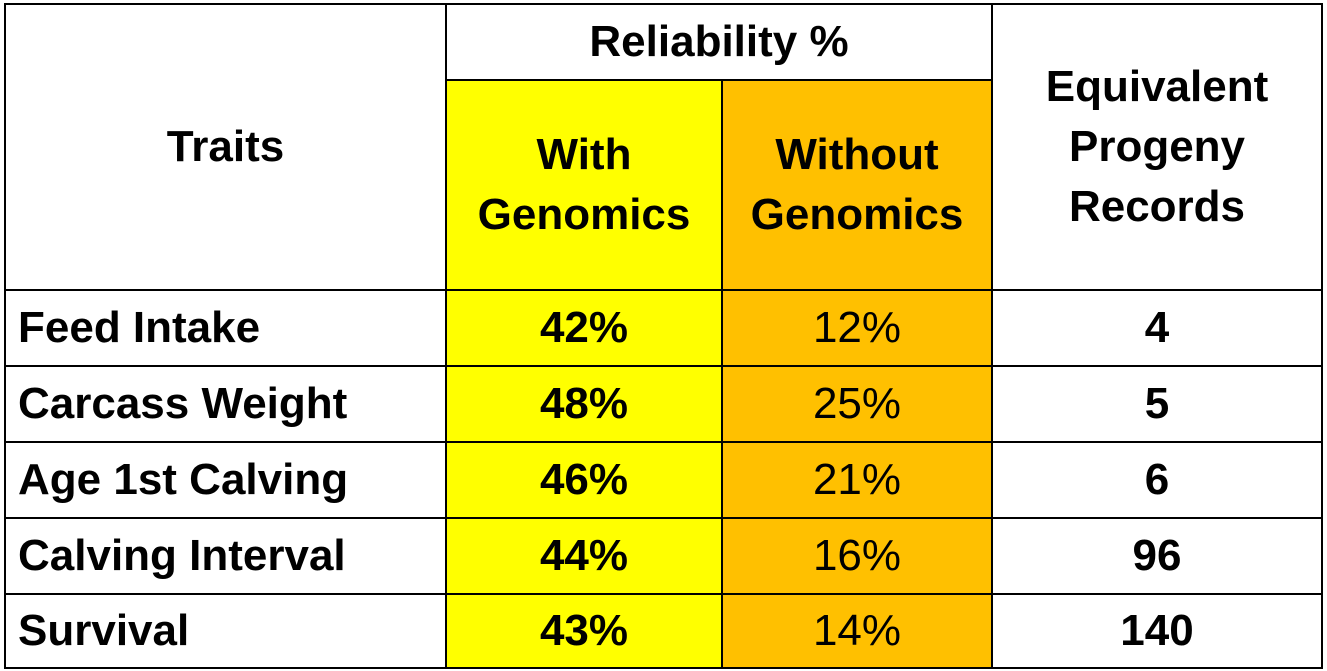 Image resolution: width=1327 pixels, height=671 pixels. What do you see at coordinates (1157, 631) in the screenshot?
I see `epr-cell: 140` at bounding box center [1157, 631].